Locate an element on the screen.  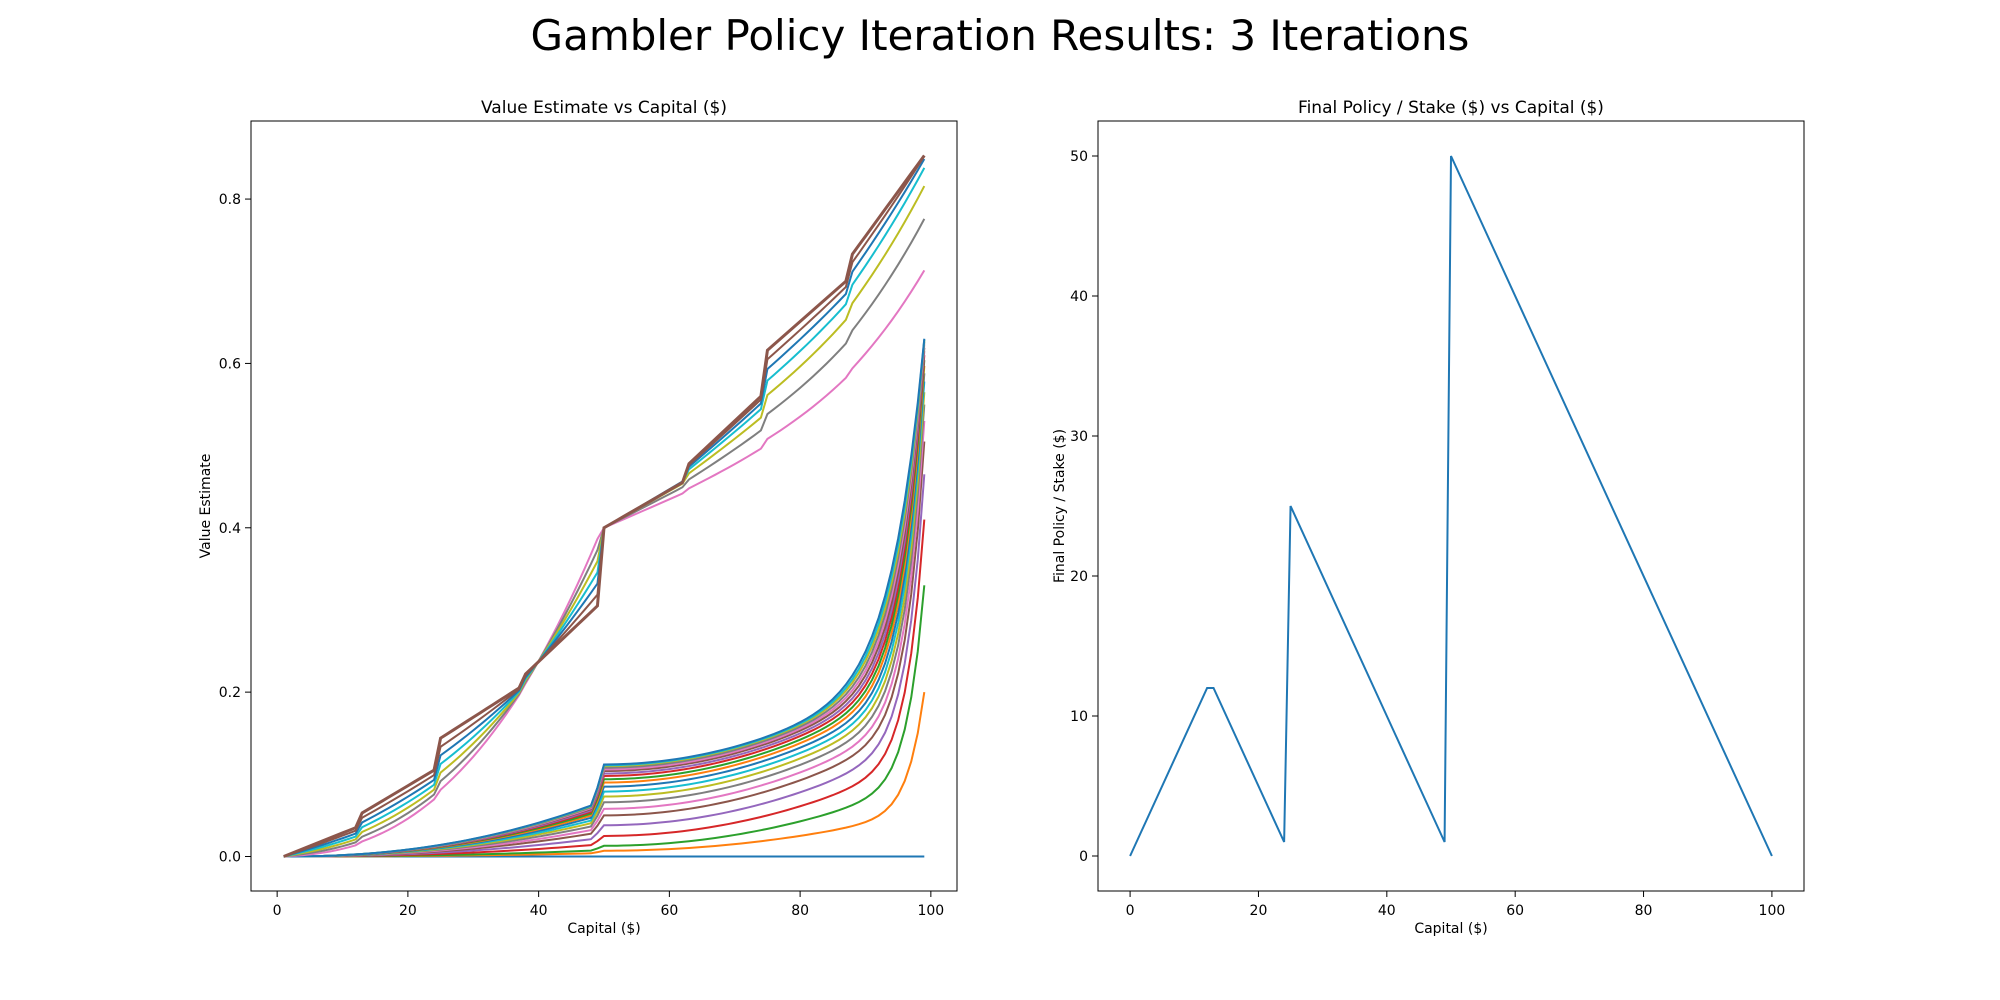
final-policy-x-tick-label: 20 is located at coordinates (1259, 911).